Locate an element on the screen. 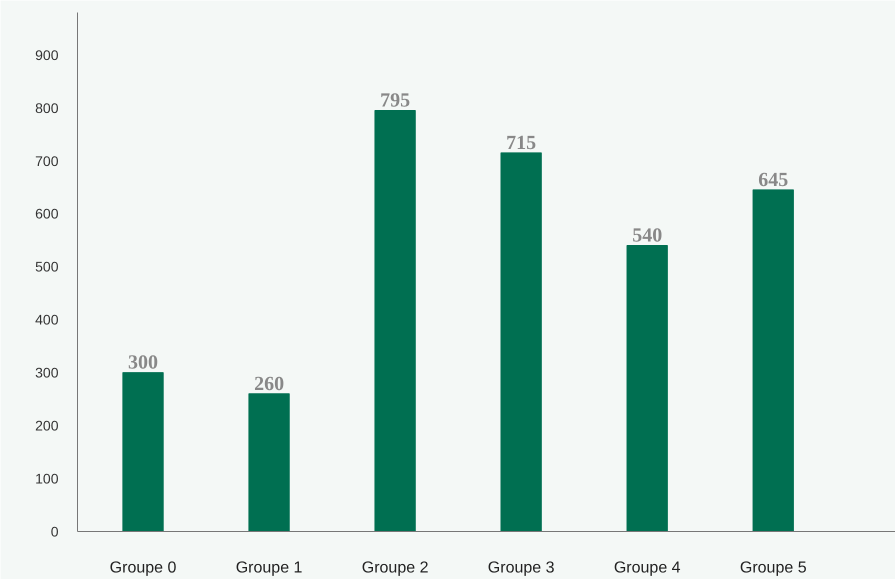  y-tick-label: 200 is located at coordinates (47, 426).